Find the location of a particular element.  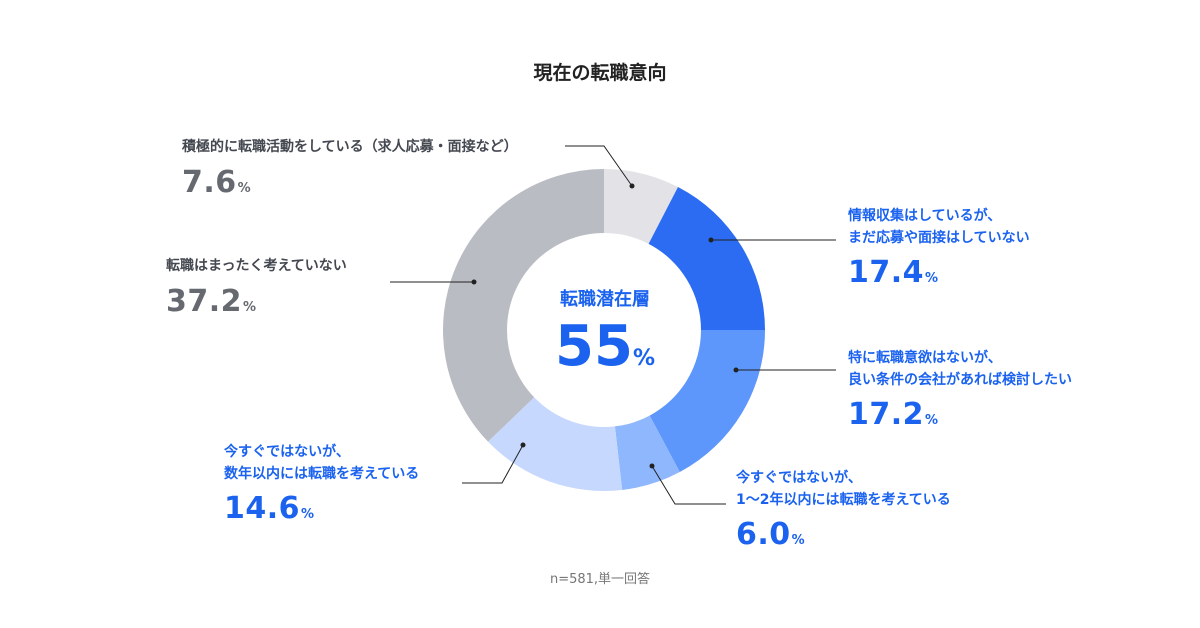

slice-value: 6.0% is located at coordinates (843, 535).